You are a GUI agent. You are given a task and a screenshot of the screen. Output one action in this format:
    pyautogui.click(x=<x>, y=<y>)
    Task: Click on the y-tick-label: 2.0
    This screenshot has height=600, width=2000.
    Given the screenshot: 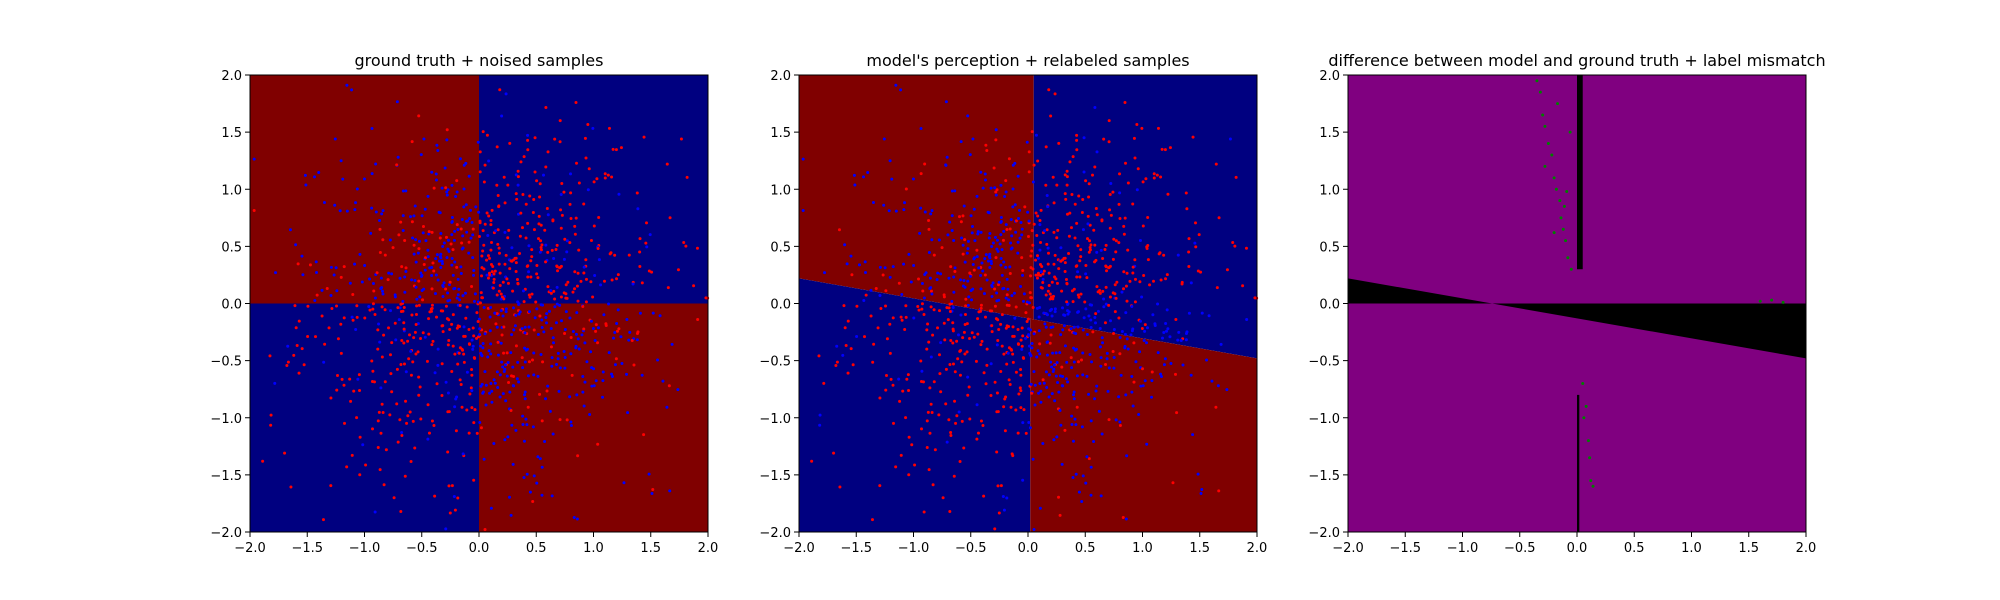 What is the action you would take?
    pyautogui.click(x=231, y=76)
    